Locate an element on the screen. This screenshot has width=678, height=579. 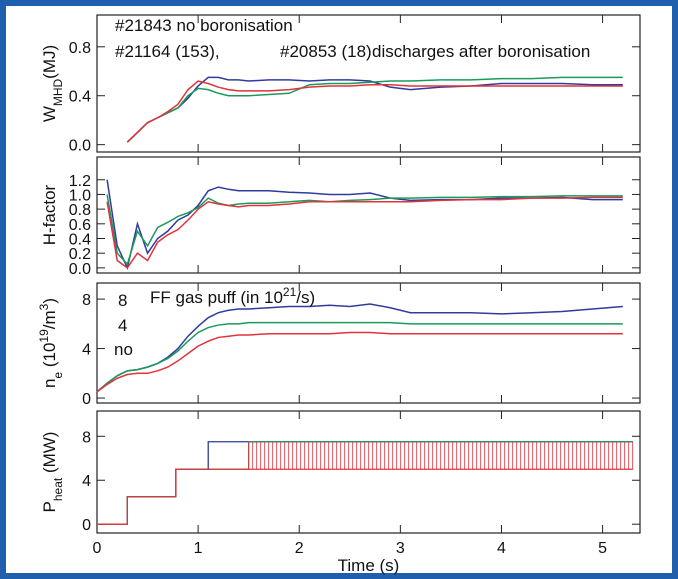
text-part: P is located at coordinates (49, 506).